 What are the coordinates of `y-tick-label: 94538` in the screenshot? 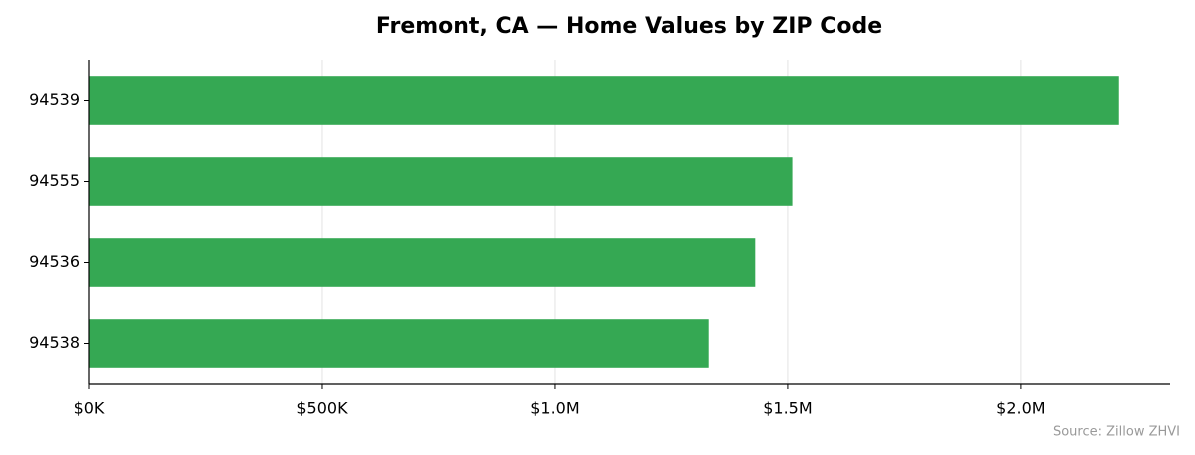 It's located at (54, 342).